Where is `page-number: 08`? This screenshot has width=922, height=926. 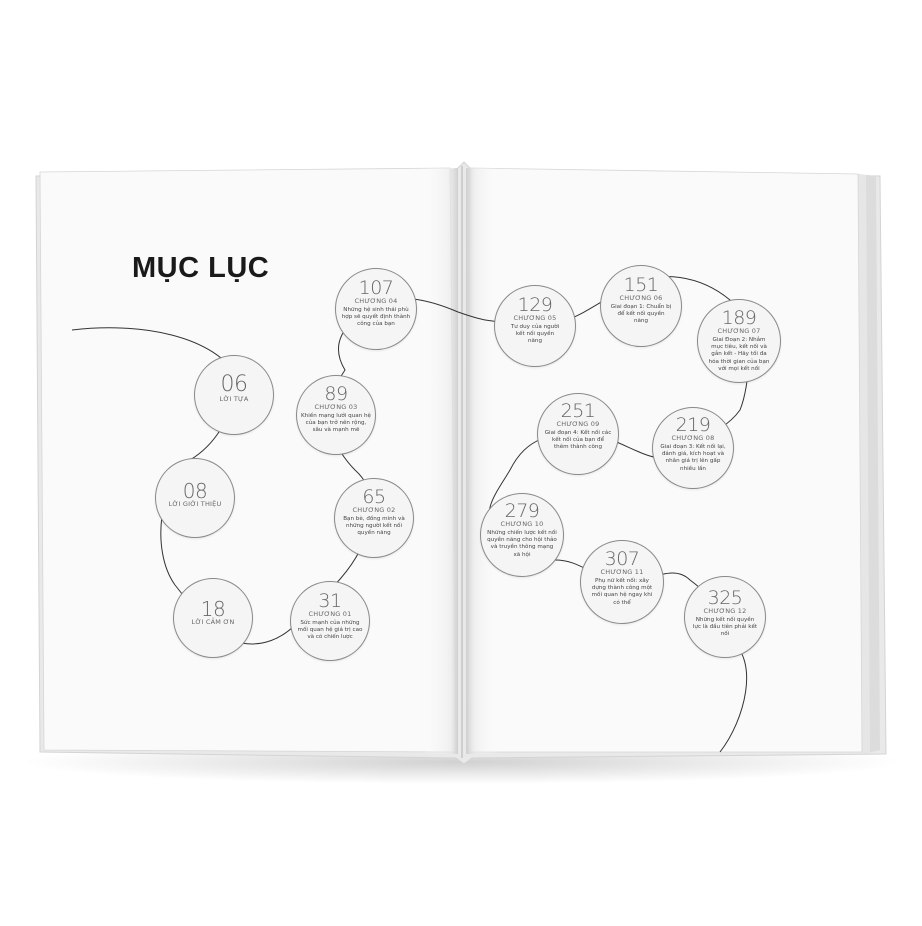
page-number: 08 is located at coordinates (195, 491).